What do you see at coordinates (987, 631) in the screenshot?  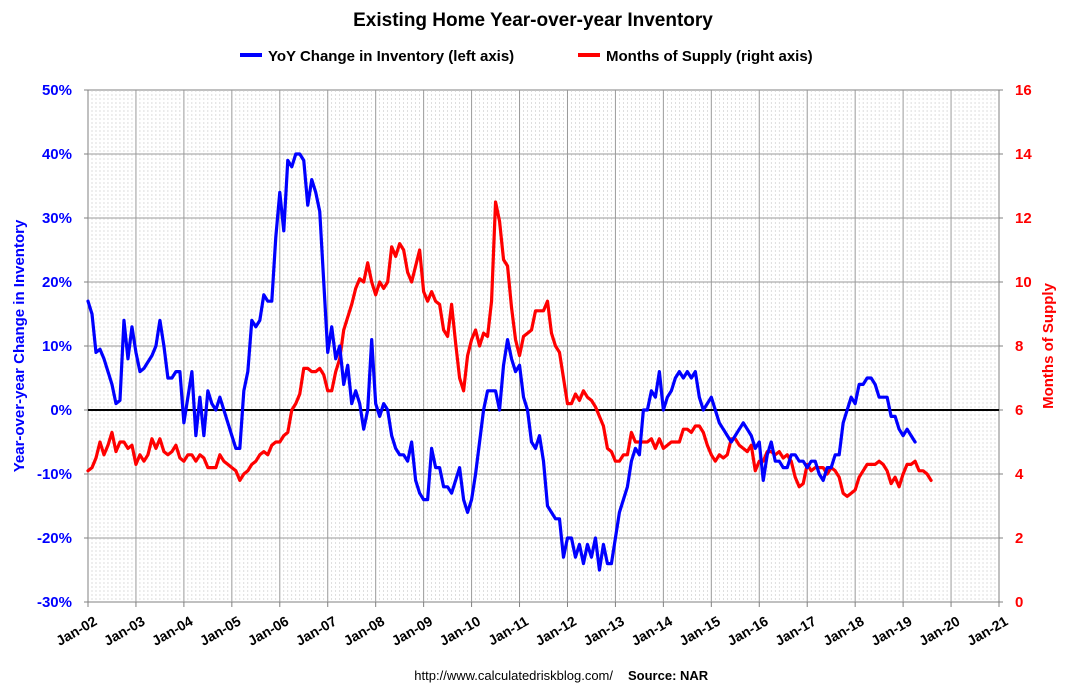 I see `x-tick-label: Jan-21` at bounding box center [987, 631].